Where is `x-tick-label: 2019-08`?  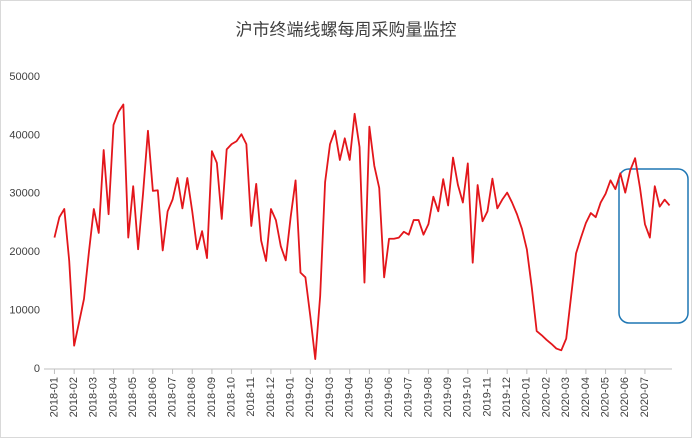
x-tick-label: 2019-08 is located at coordinates (428, 397).